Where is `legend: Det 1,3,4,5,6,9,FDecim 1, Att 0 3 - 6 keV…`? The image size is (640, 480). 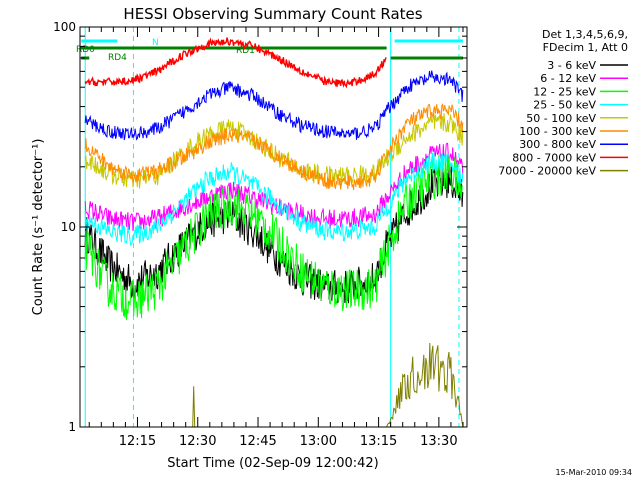 legend: Det 1,3,4,5,6,9,FDecim 1, Att 0 3 - 6 keV… is located at coordinates (563, 103).